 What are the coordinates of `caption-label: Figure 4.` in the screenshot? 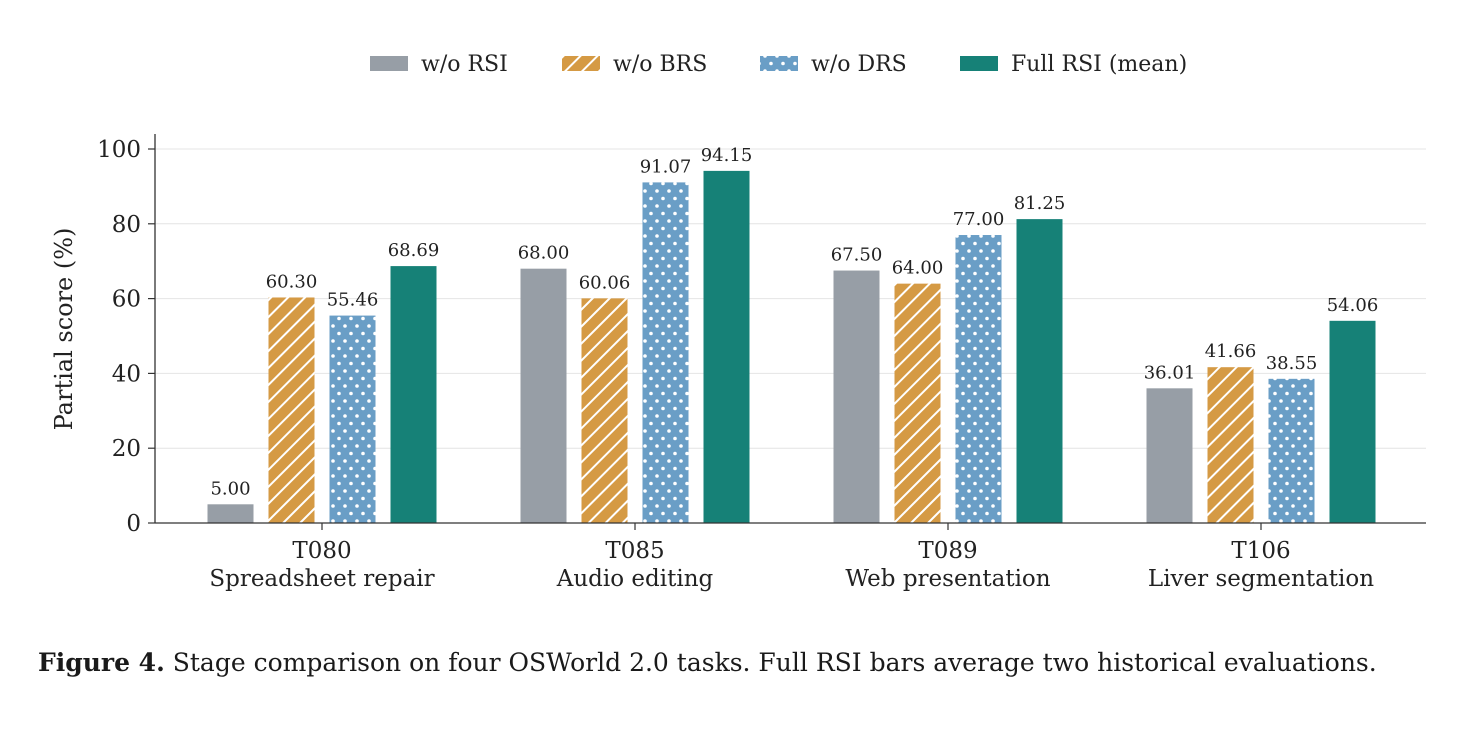 It's located at (101, 662).